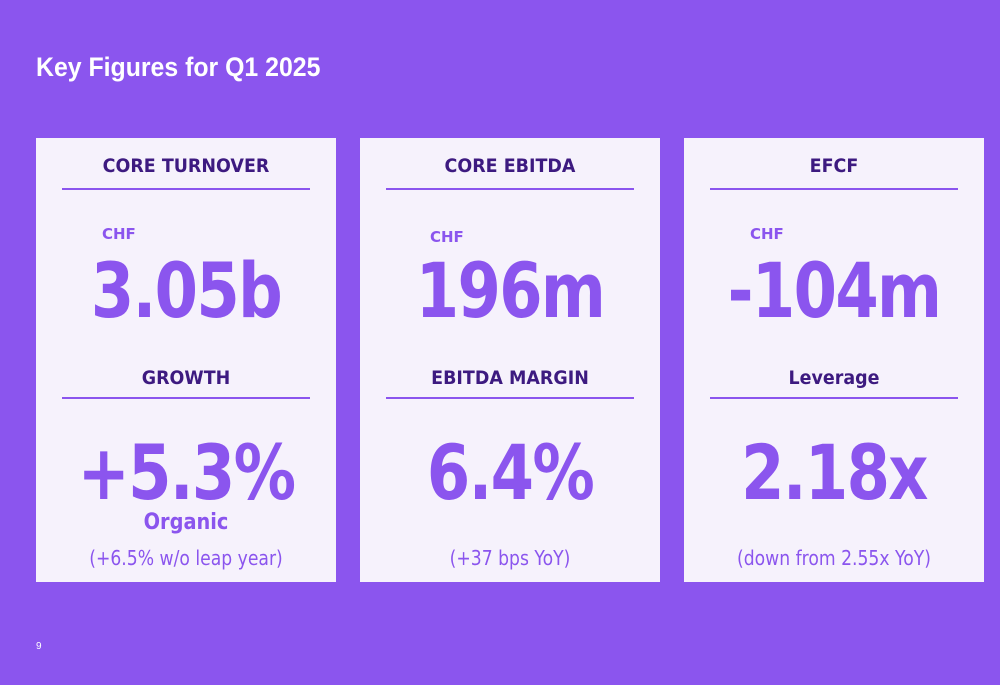  Describe the element at coordinates (186, 378) in the screenshot. I see `secondary-heading: GROWTH` at that location.